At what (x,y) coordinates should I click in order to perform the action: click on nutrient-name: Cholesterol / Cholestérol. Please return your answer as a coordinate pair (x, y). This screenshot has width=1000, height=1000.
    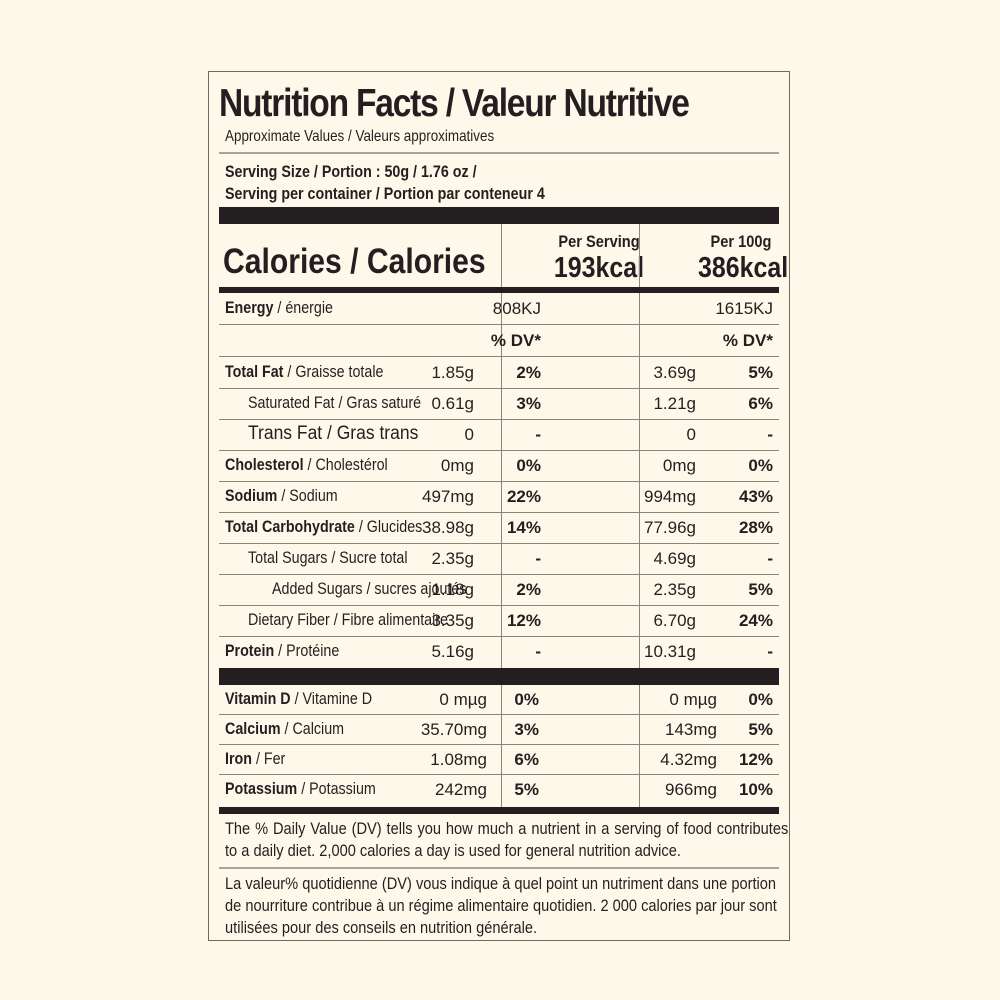
    Looking at the image, I should click on (306, 464).